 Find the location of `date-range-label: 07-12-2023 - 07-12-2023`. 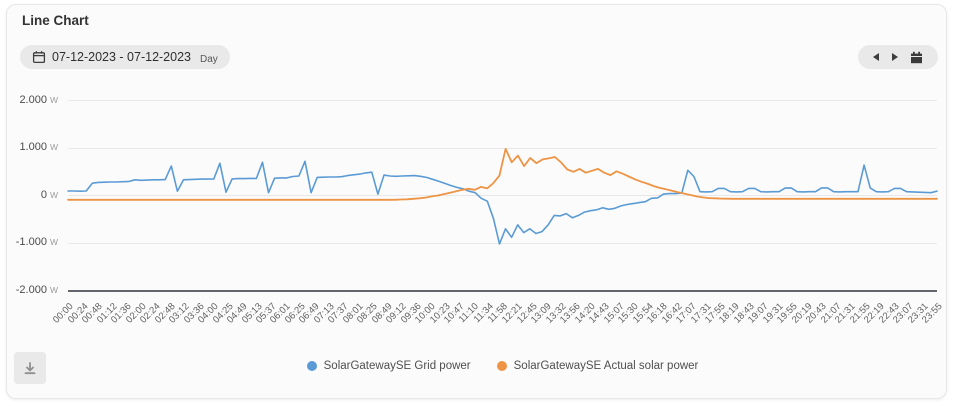

date-range-label: 07-12-2023 - 07-12-2023 is located at coordinates (121, 57).